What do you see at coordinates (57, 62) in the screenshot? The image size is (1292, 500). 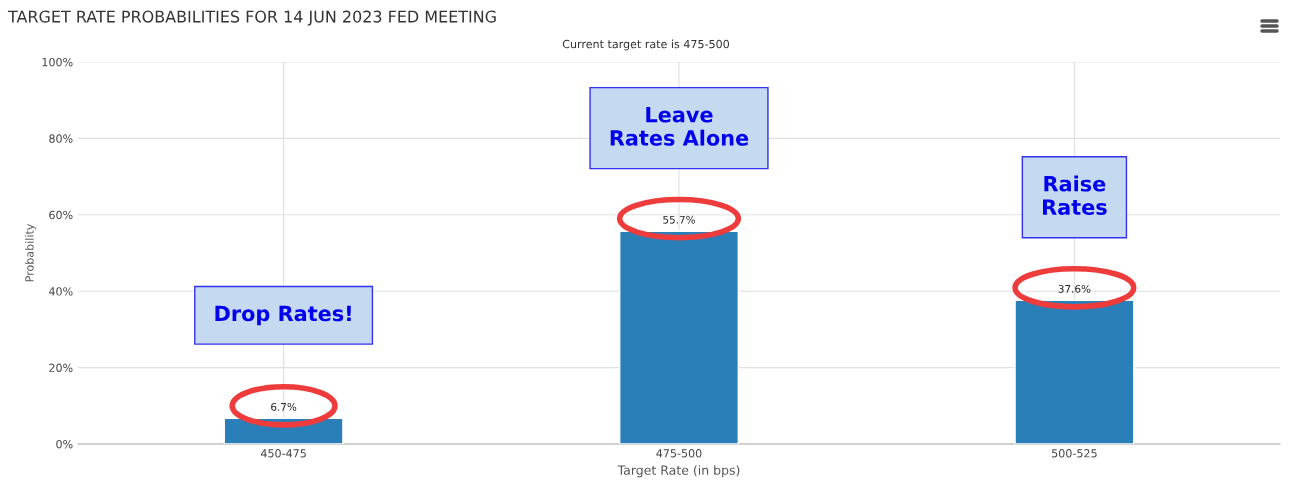 I see `y-tick-label: 100%` at bounding box center [57, 62].